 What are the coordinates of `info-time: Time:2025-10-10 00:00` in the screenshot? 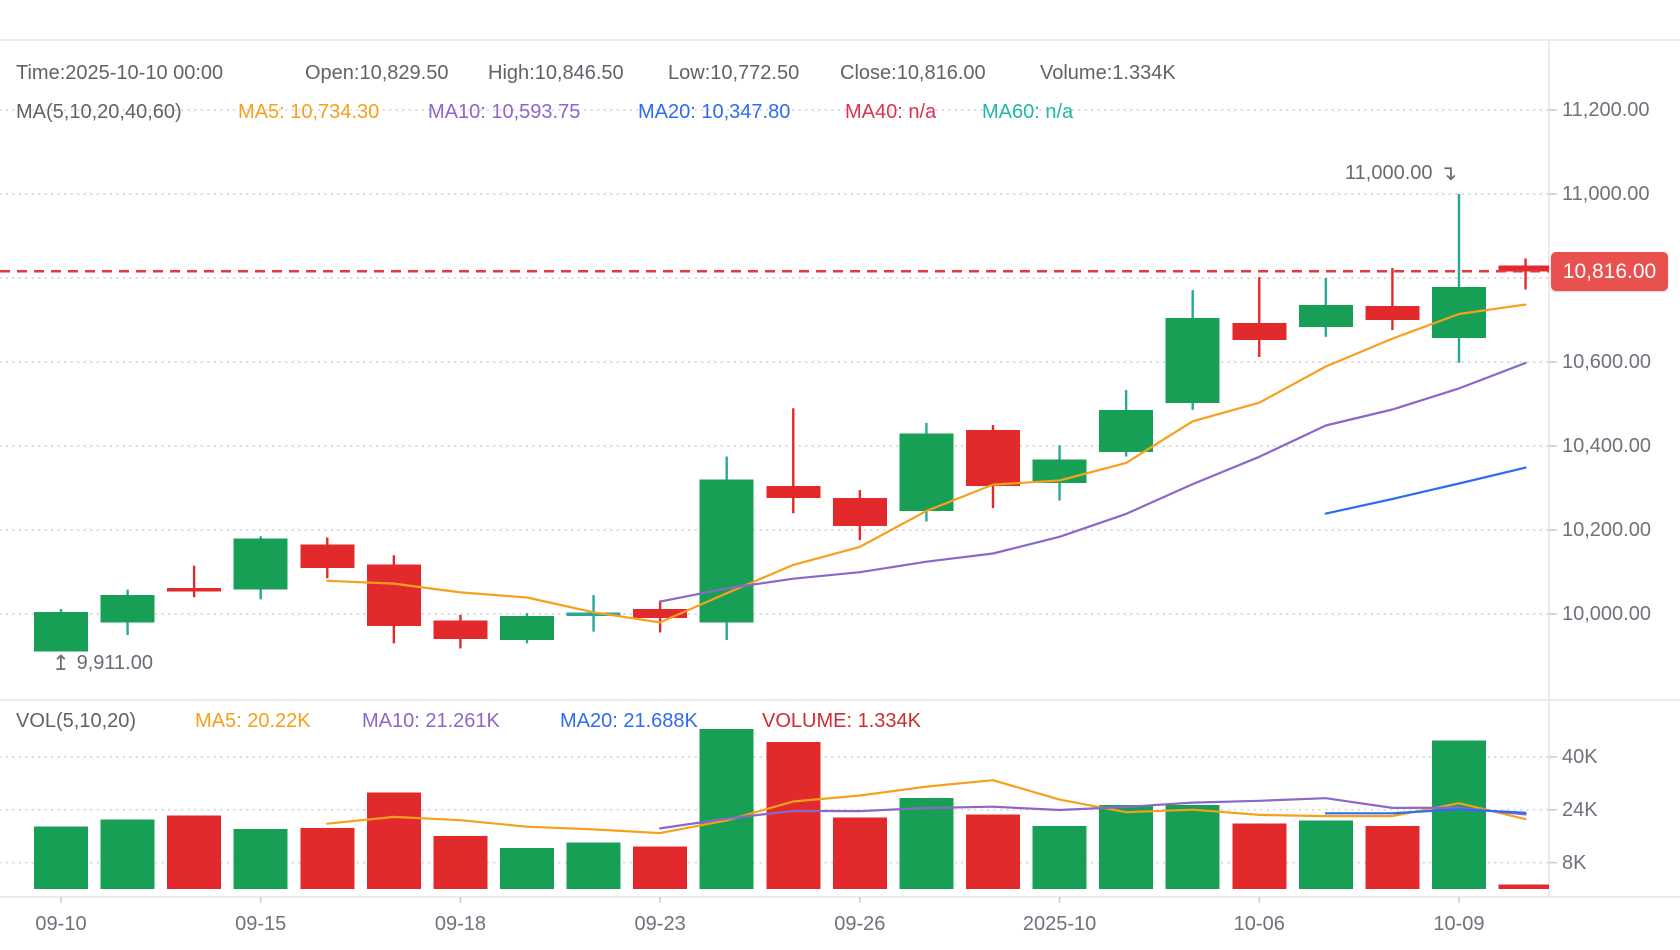 It's located at (120, 73).